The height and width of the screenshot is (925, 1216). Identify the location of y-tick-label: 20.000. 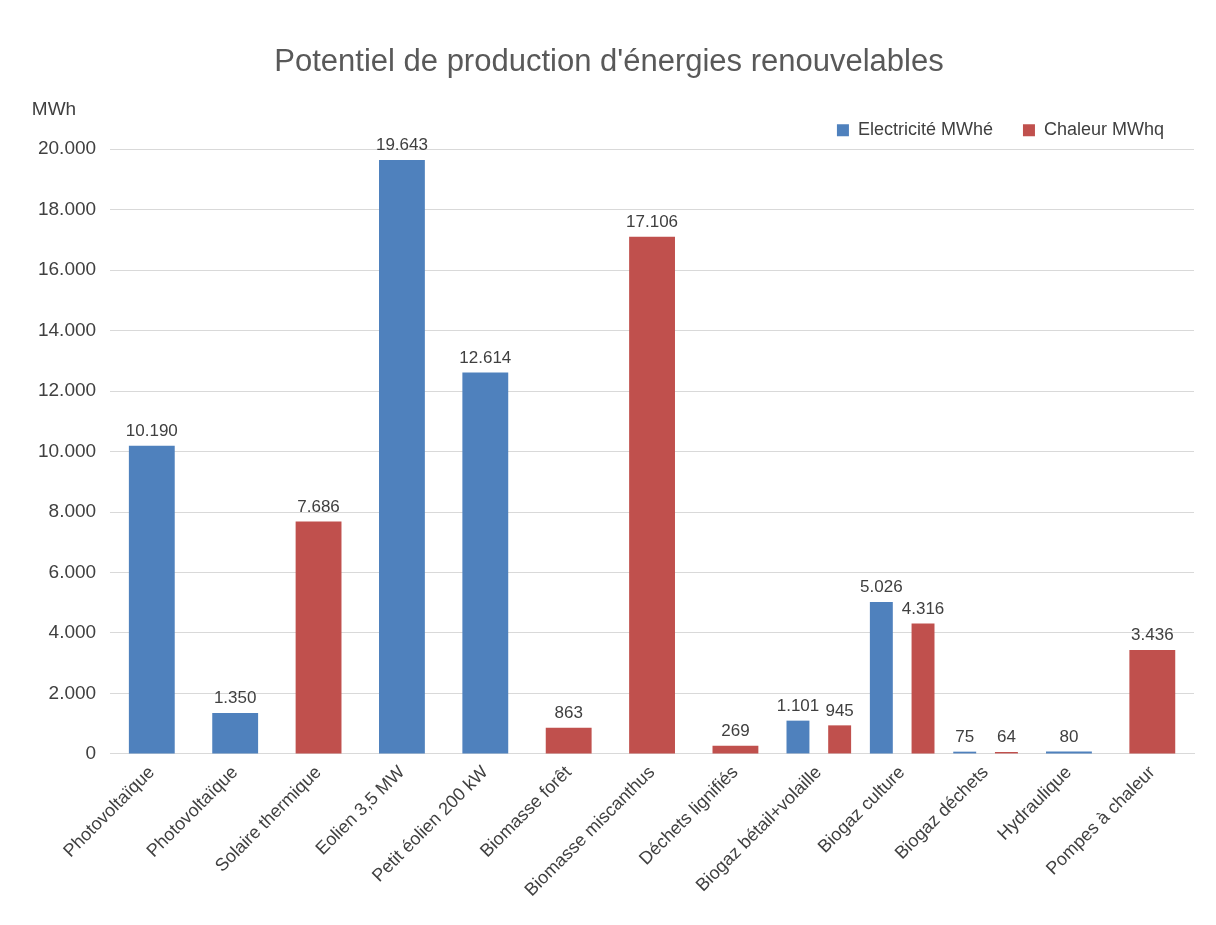
(67, 148).